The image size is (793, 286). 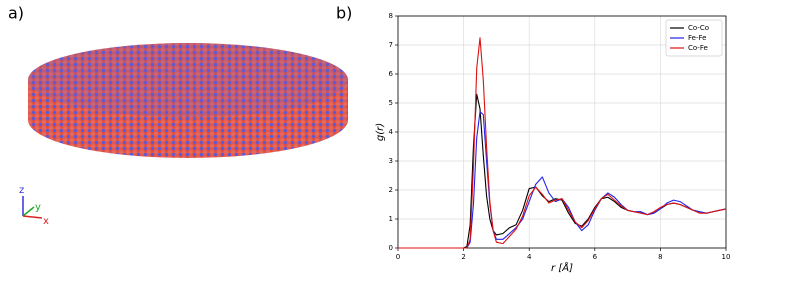 I want to click on y-tick-label: 2, so click(x=391, y=190).